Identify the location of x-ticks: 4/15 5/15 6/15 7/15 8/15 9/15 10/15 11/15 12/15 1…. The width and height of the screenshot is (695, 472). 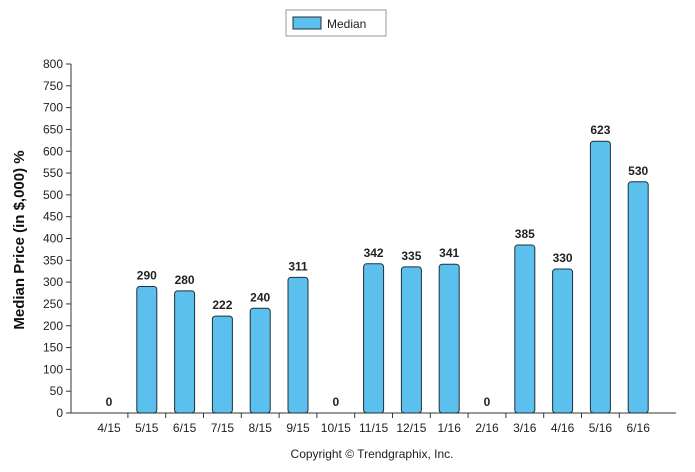
(373, 424).